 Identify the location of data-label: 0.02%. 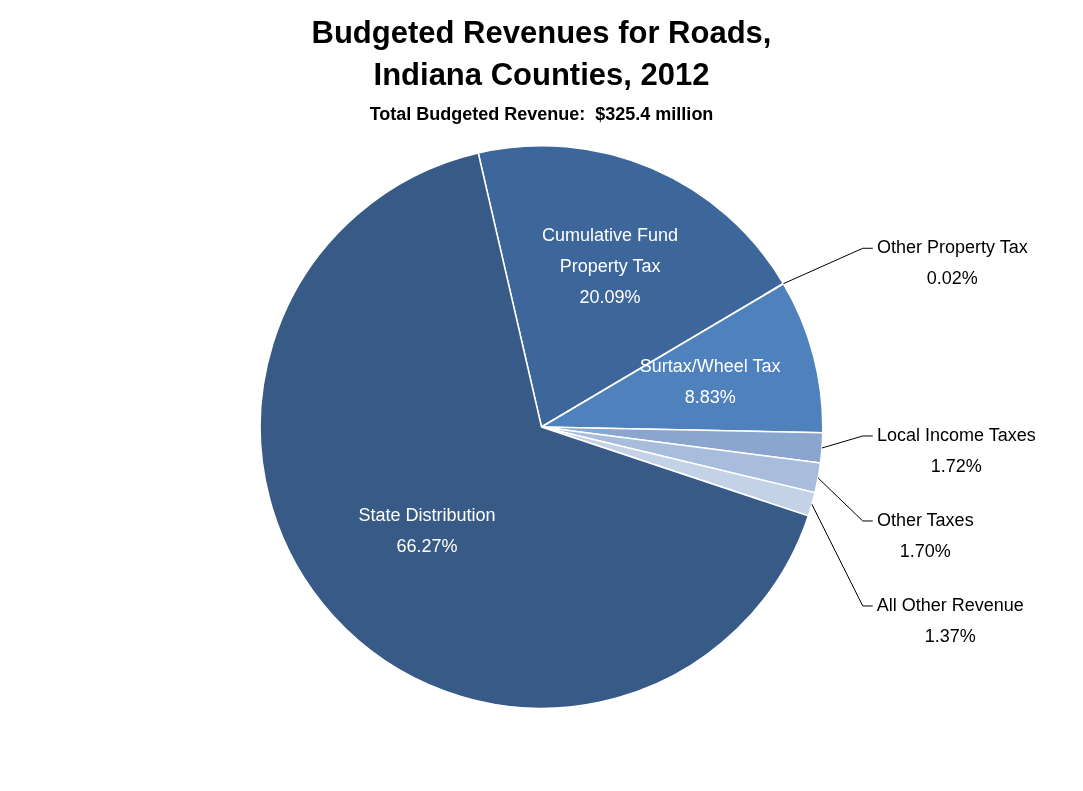
(952, 278).